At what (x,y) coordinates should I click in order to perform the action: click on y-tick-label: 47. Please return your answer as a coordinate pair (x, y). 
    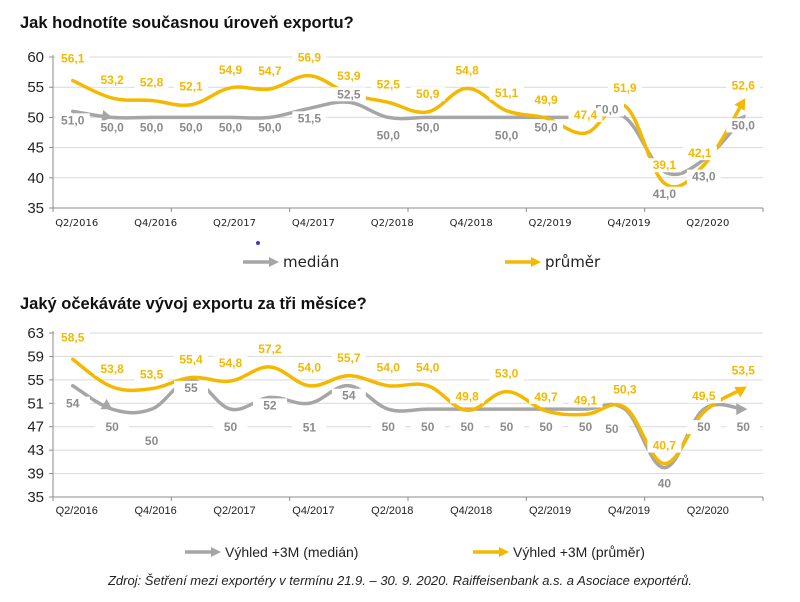
    Looking at the image, I should click on (35, 427).